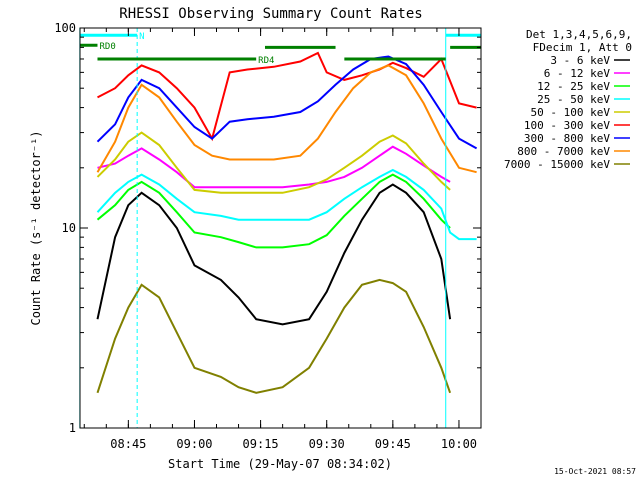  I want to click on y-tick-label: 10, so click(69, 228).